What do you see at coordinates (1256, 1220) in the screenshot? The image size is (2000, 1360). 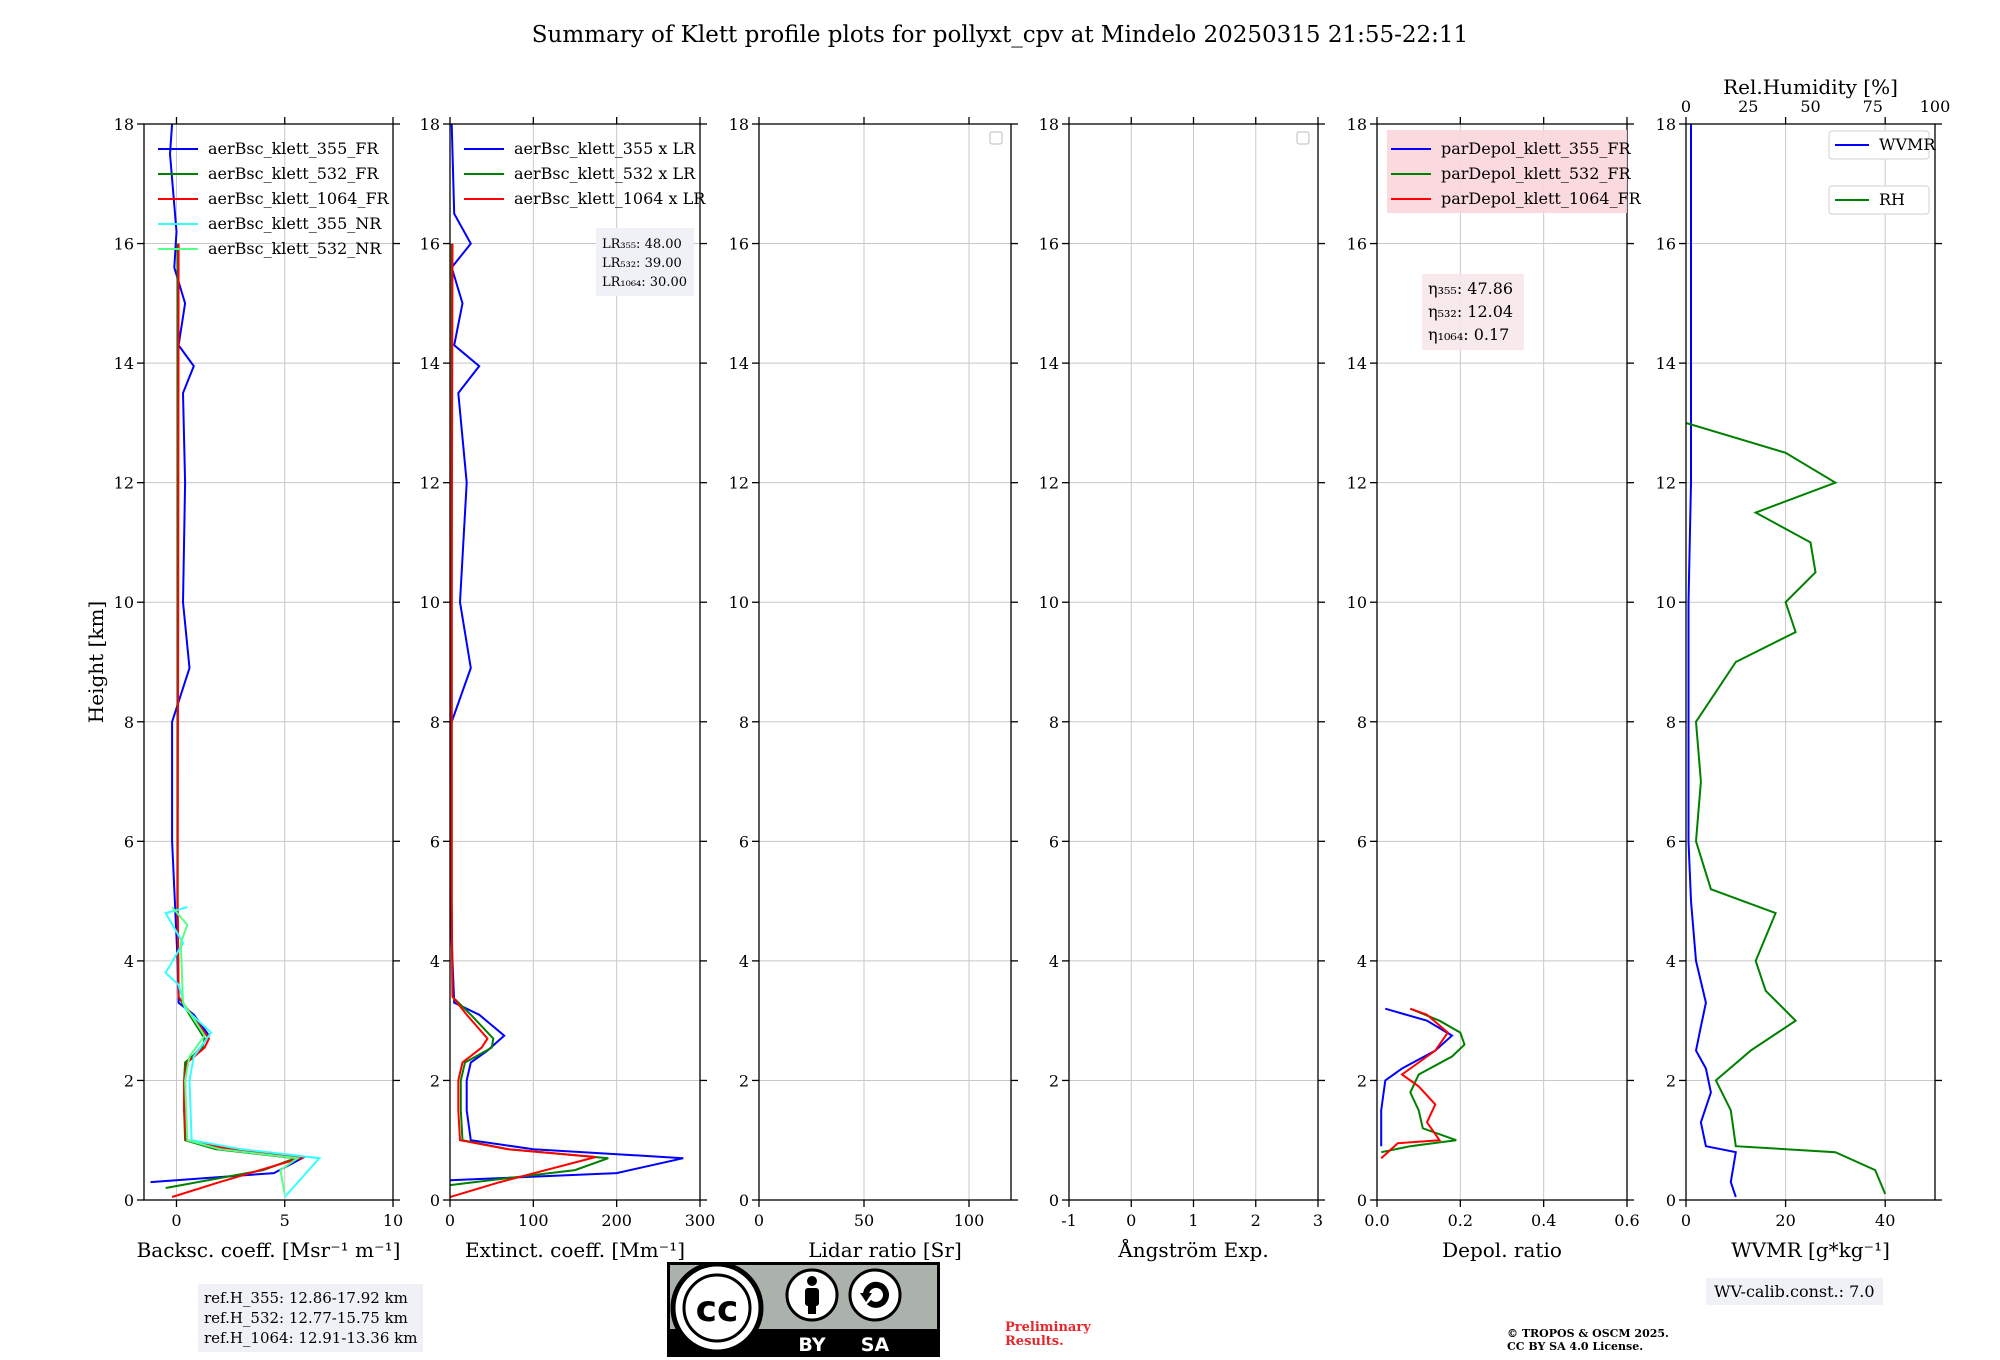 I see `x-tick-label: 2` at bounding box center [1256, 1220].